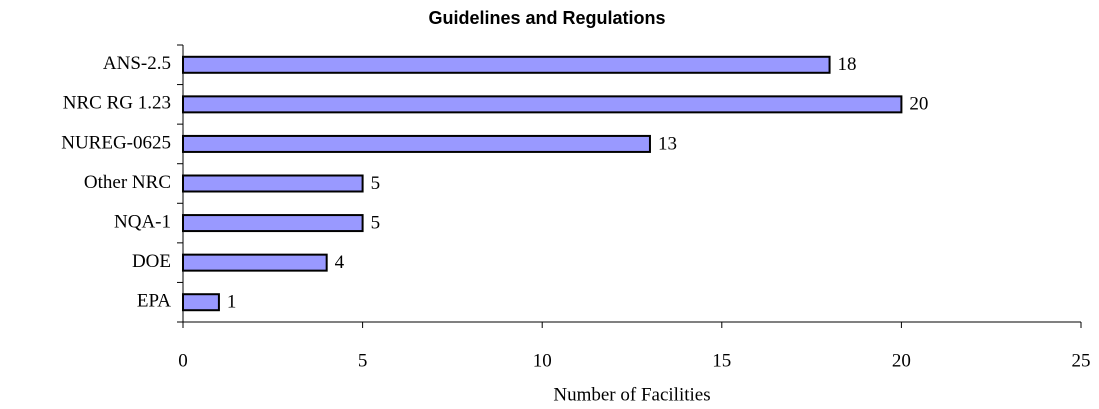 The width and height of the screenshot is (1099, 409). Describe the element at coordinates (127, 182) in the screenshot. I see `y-tick-label: Other NRC` at that location.